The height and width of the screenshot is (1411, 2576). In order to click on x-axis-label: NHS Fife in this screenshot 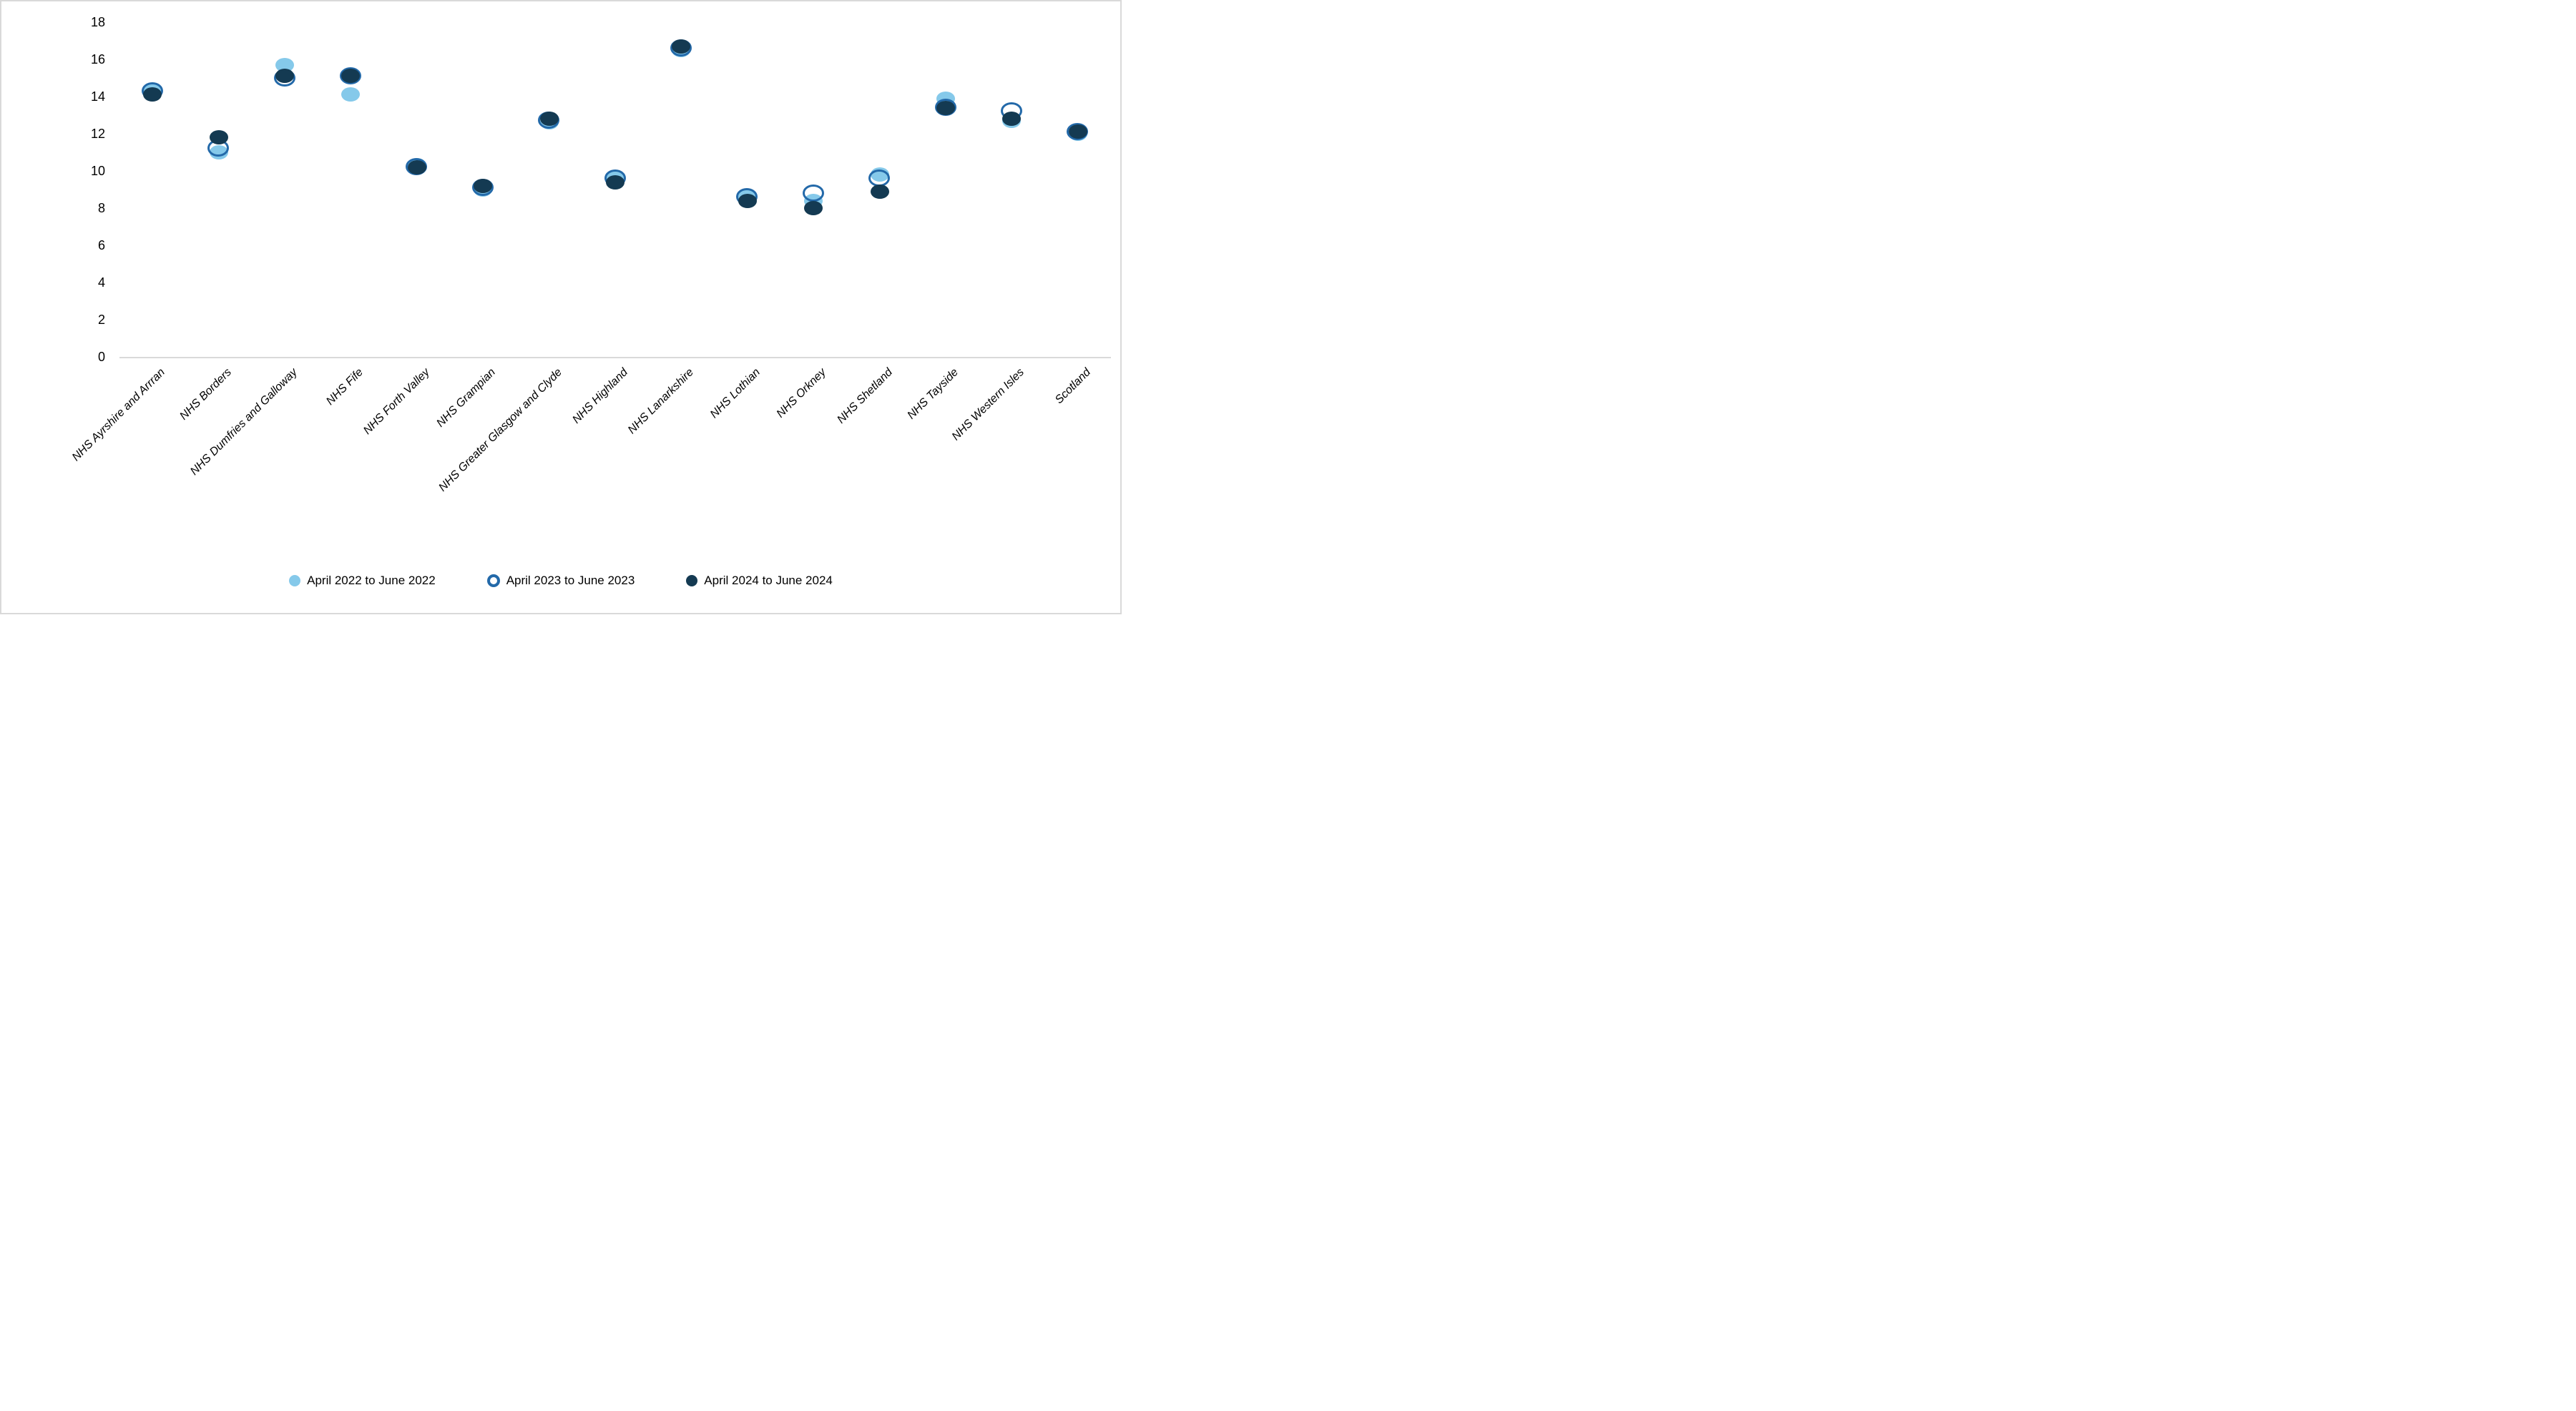, I will do `click(345, 387)`.